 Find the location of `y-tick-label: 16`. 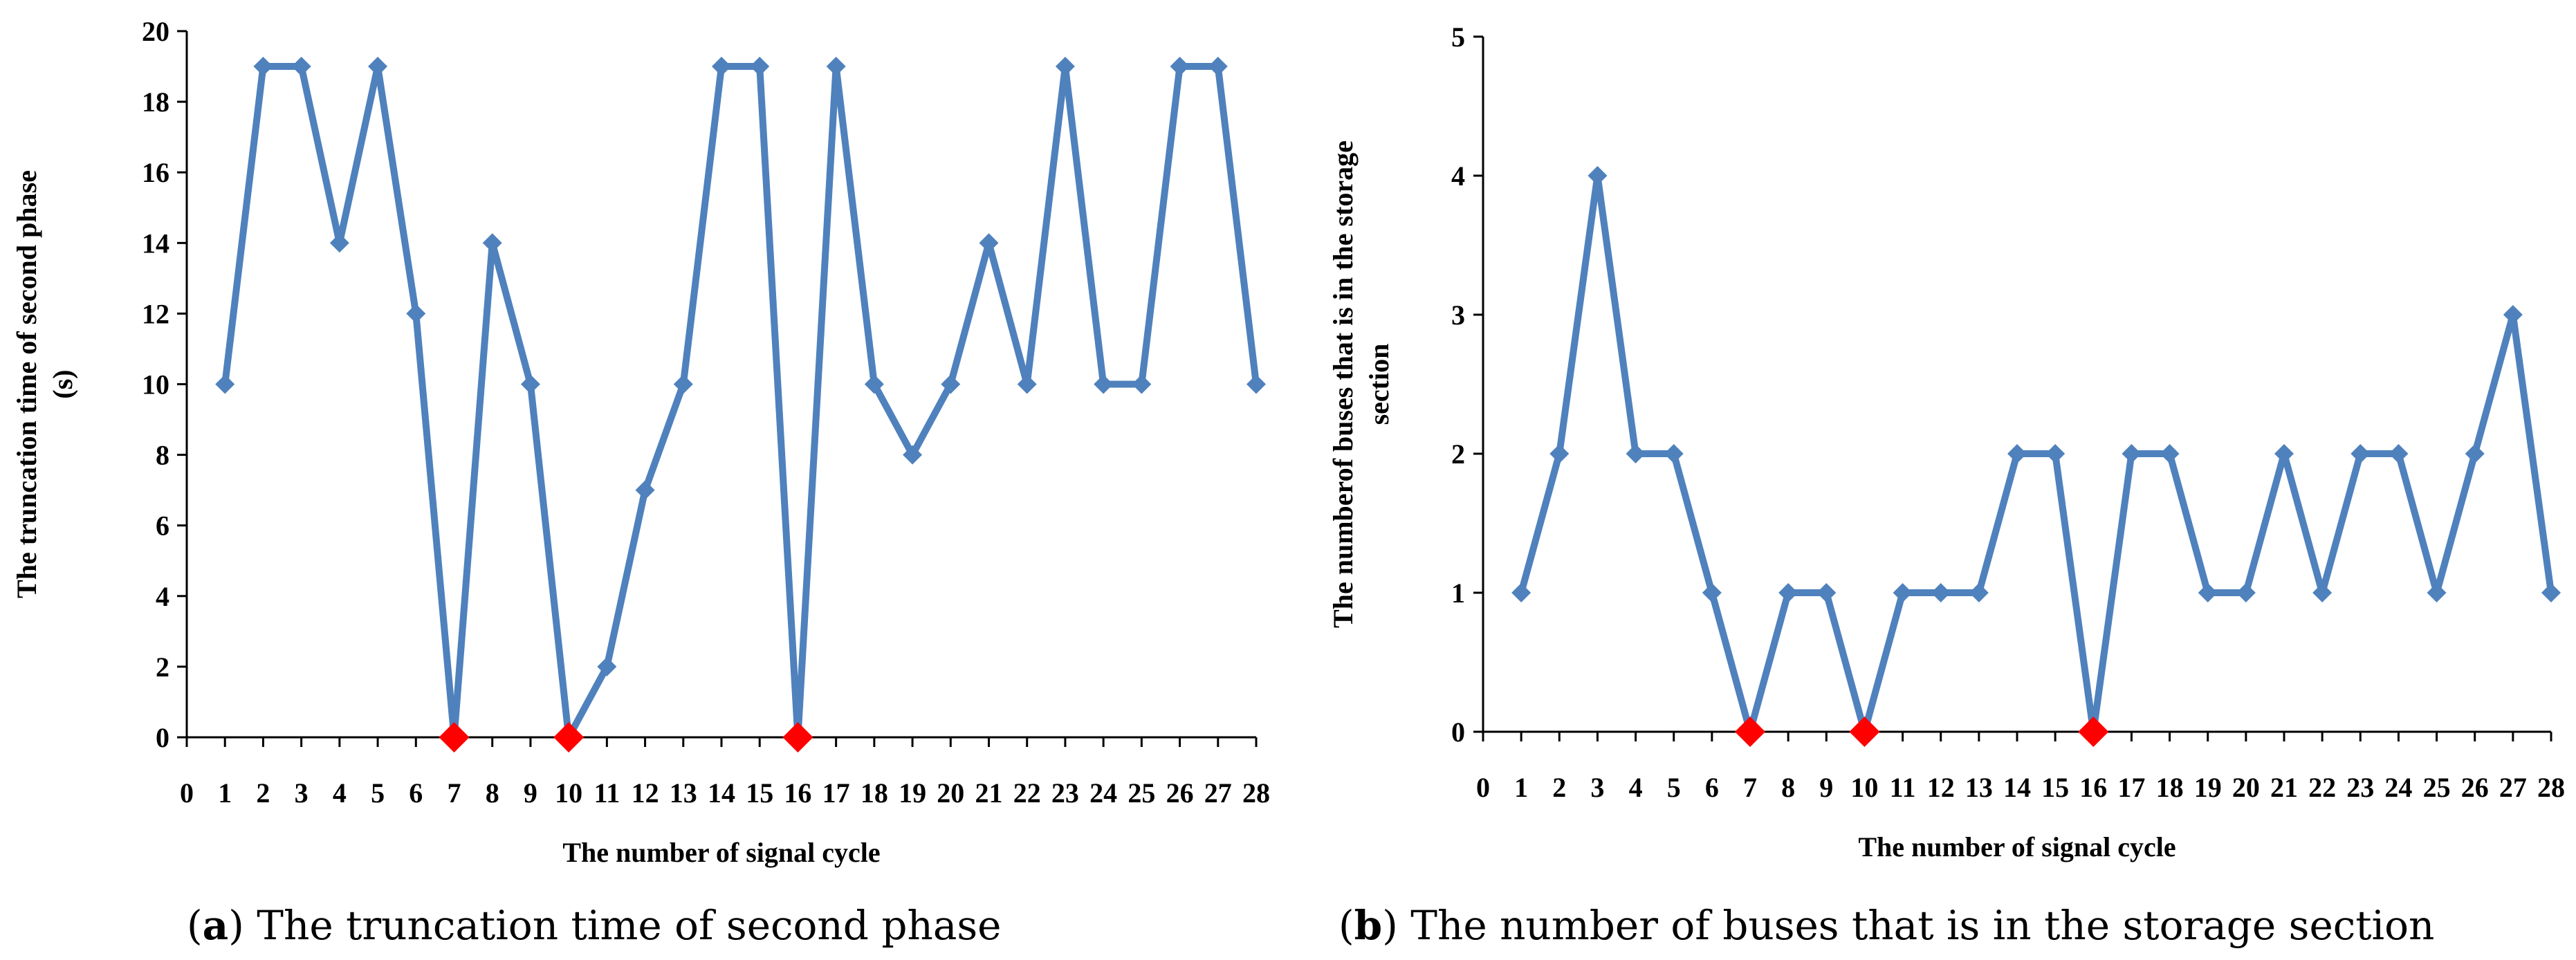

y-tick-label: 16 is located at coordinates (155, 172).